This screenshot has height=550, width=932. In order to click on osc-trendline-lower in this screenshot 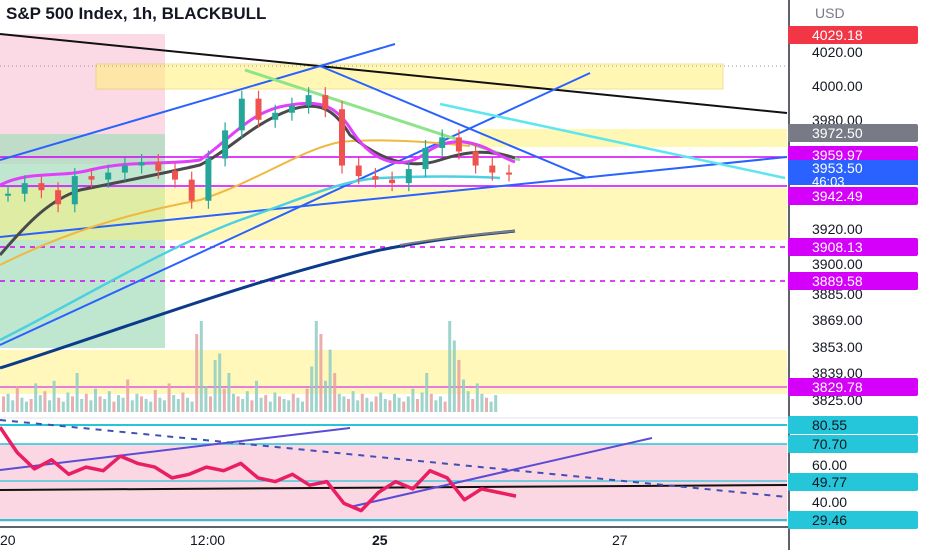, I will do `click(501, 472)`.